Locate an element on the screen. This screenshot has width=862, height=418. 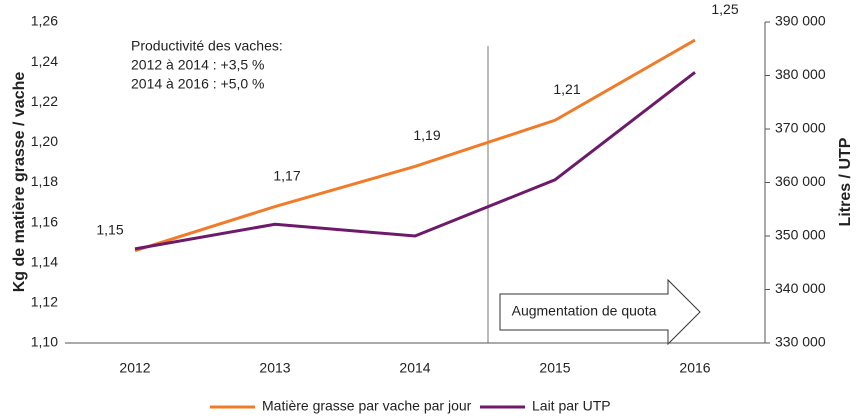
x-tick-label: 2016 is located at coordinates (694, 368).